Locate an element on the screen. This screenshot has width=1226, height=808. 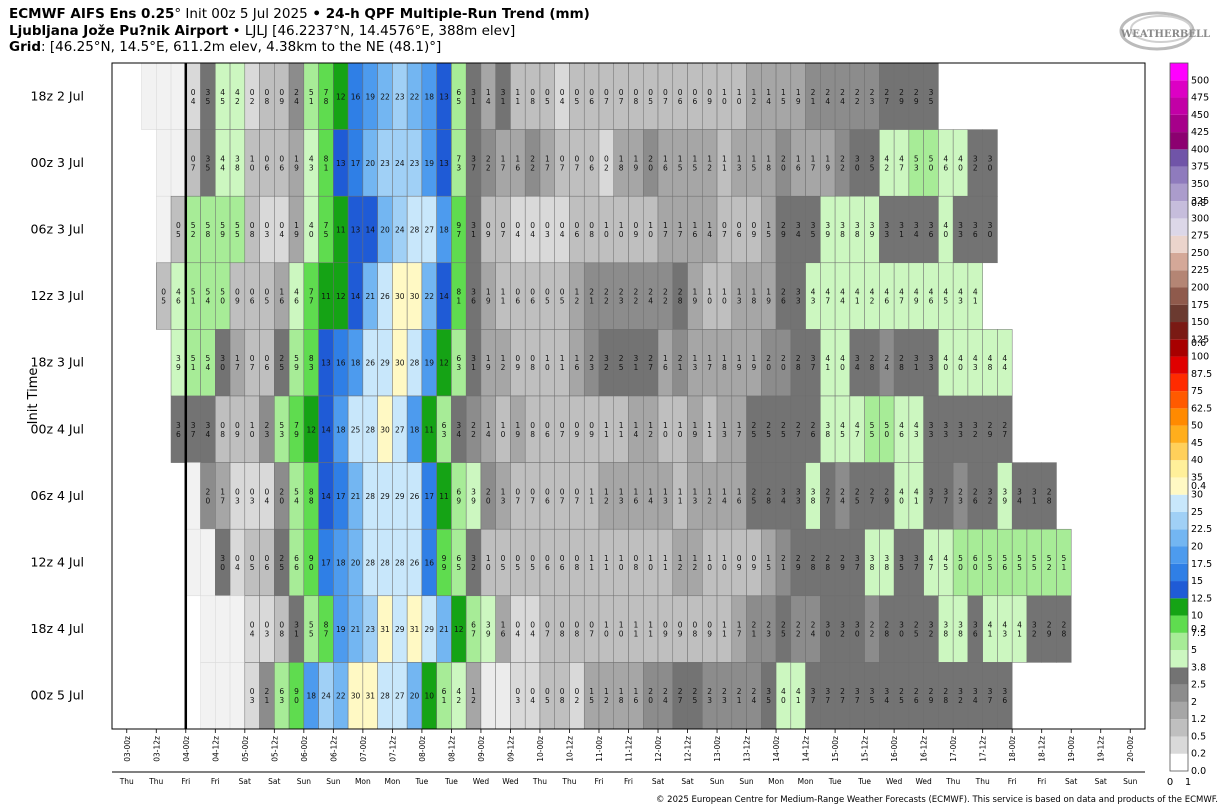
day-label: Sun is located at coordinates (1130, 781).